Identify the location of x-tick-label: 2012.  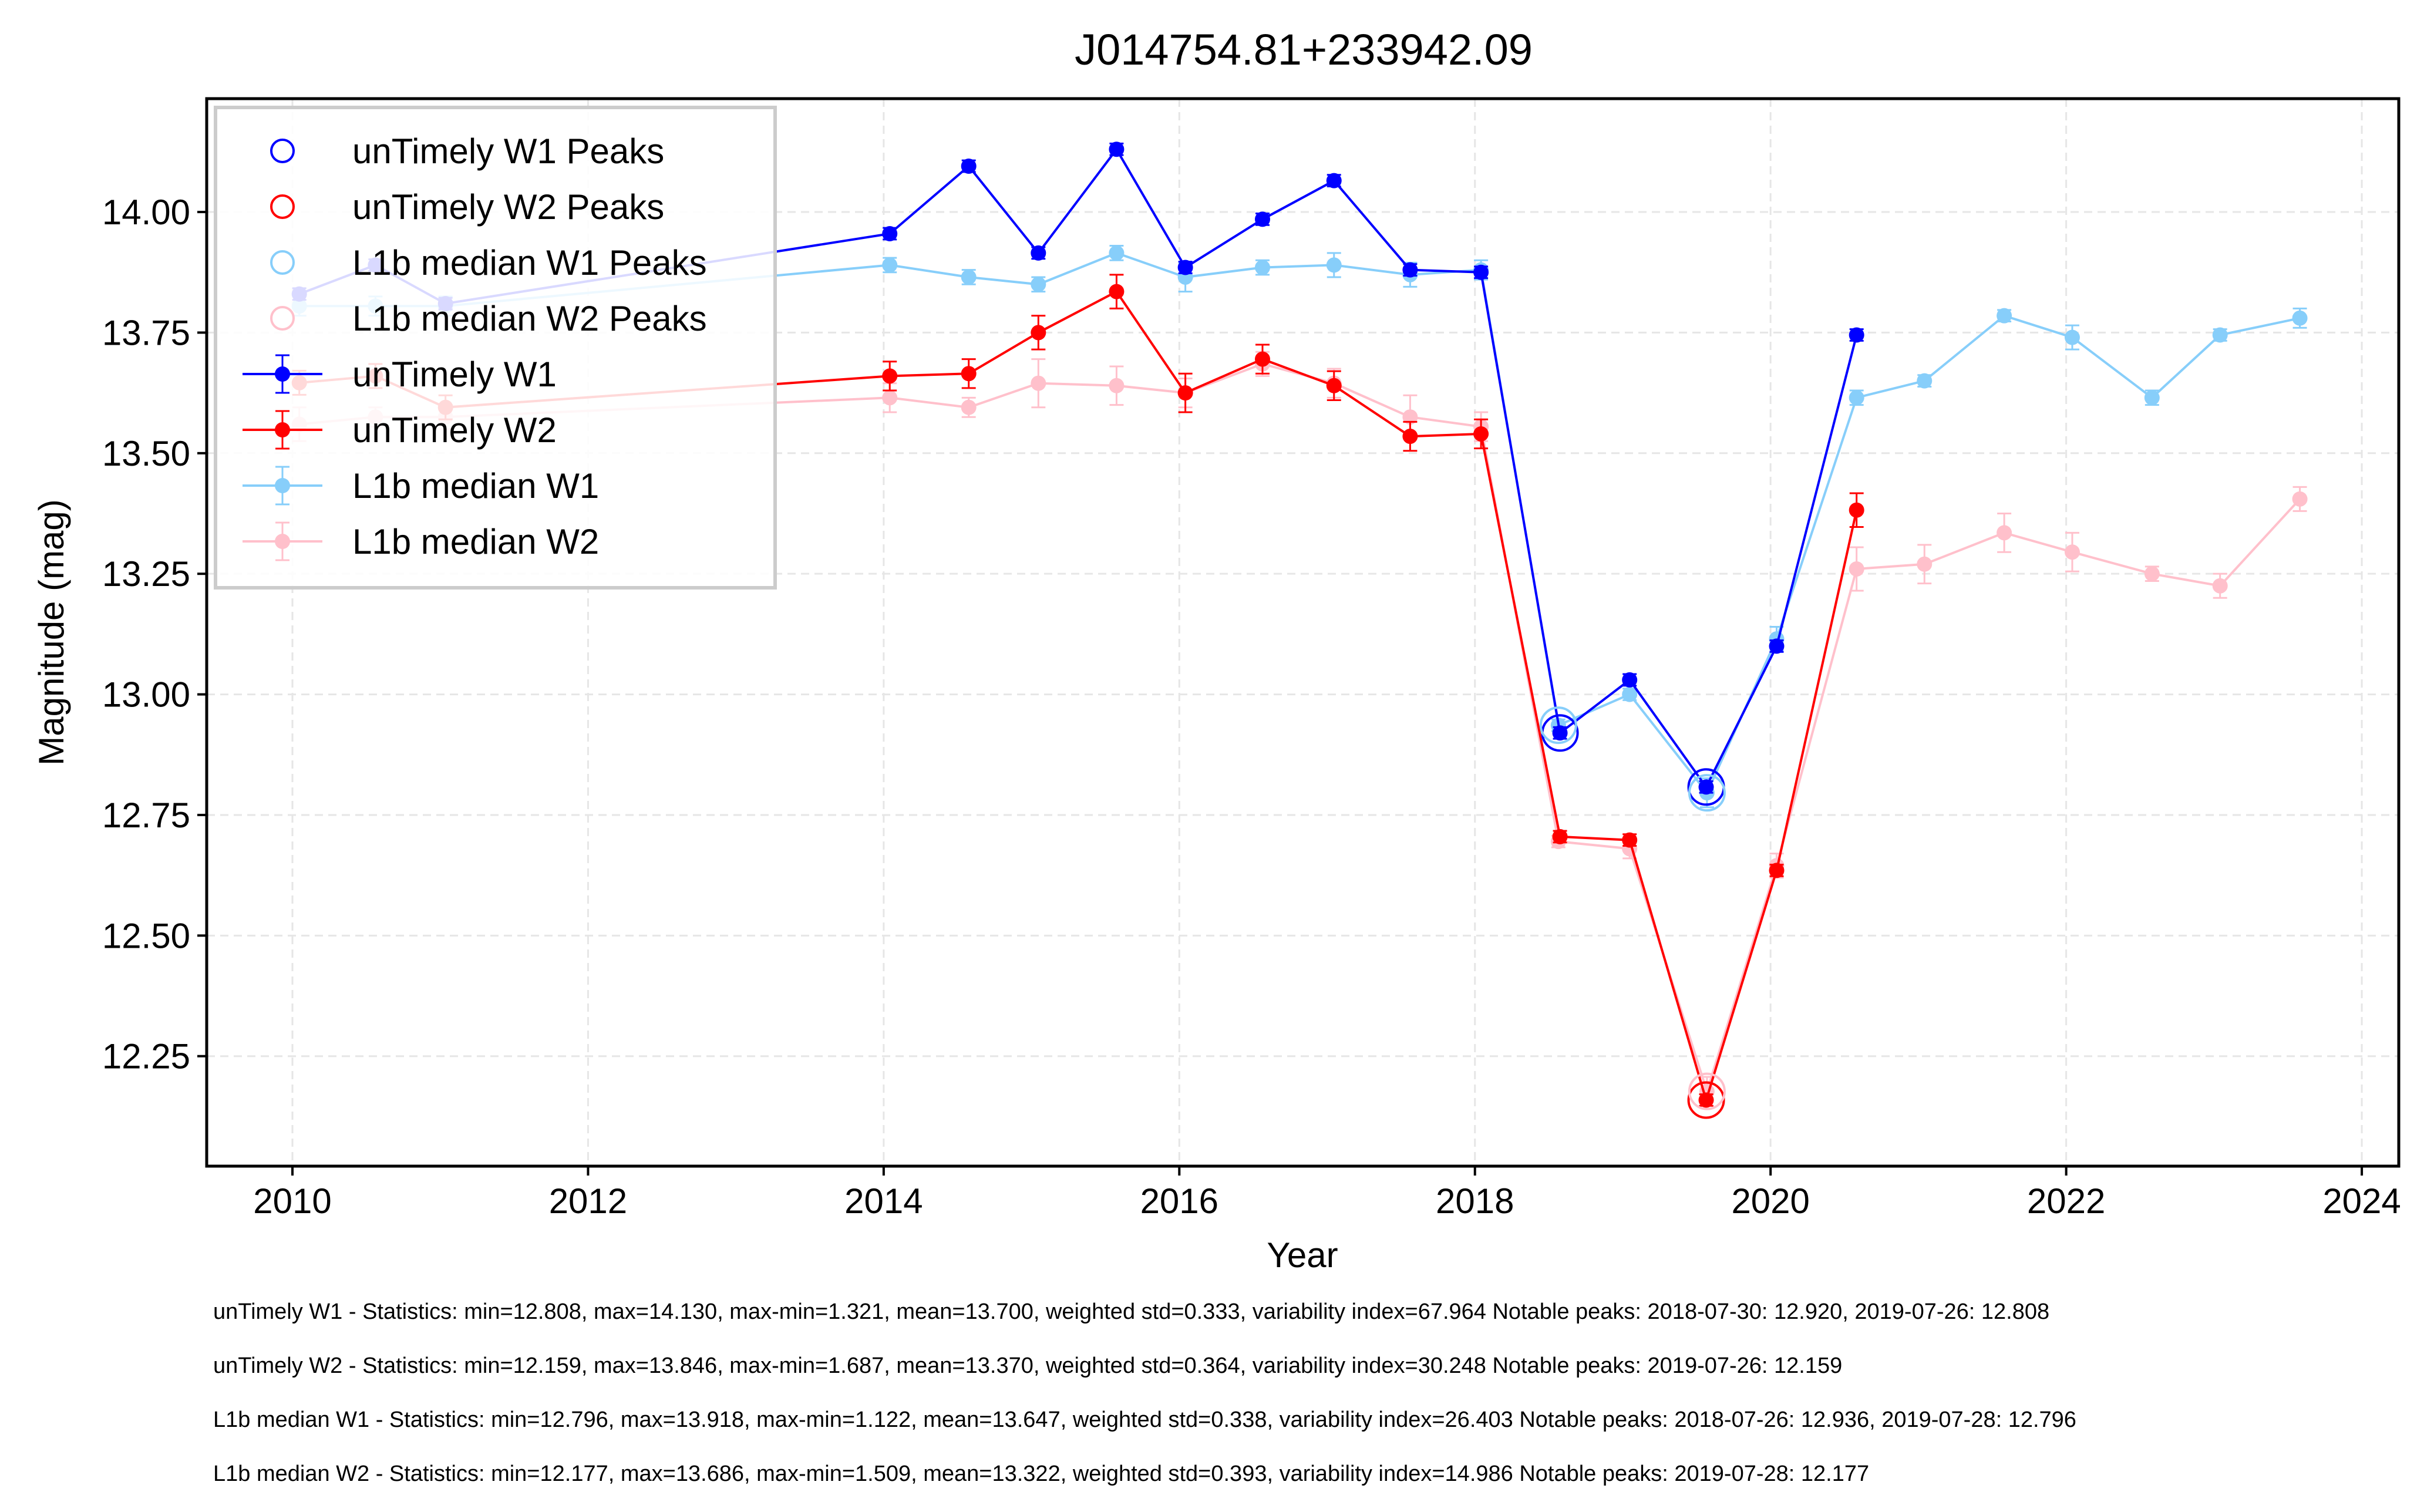
(588, 1201).